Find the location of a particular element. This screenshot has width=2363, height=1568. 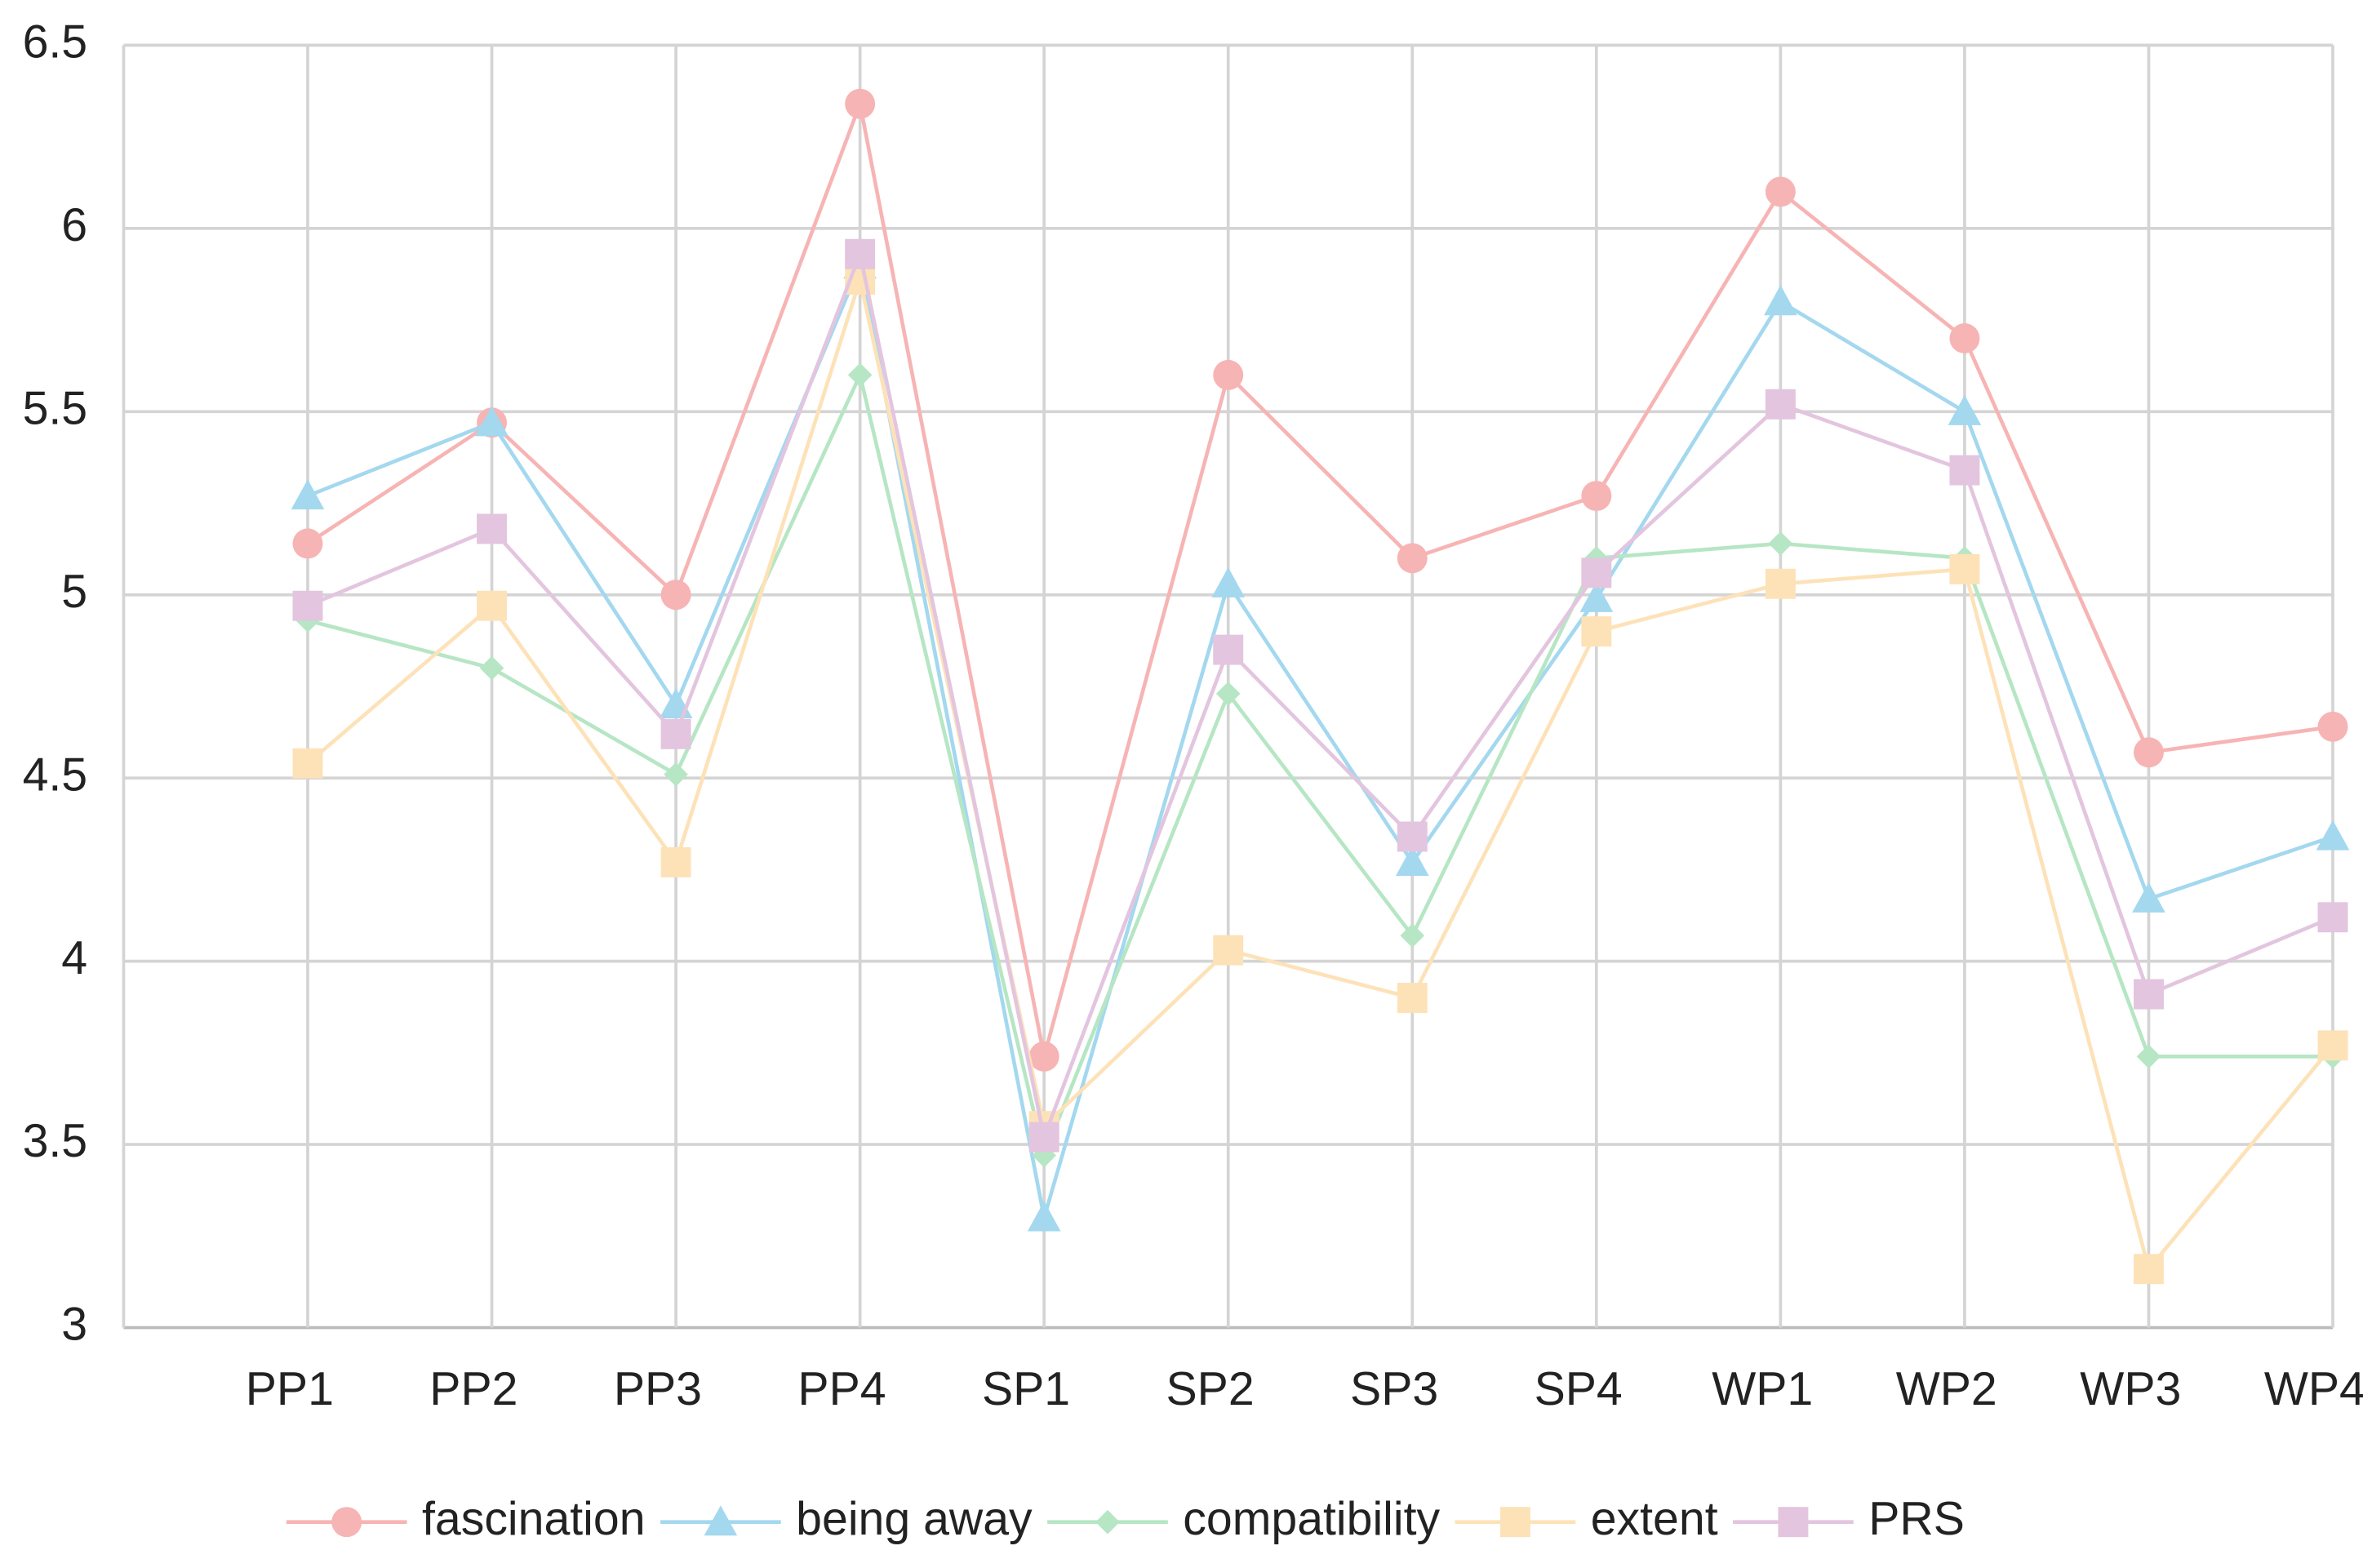

x-tick-label: PP2 is located at coordinates (473, 1389).